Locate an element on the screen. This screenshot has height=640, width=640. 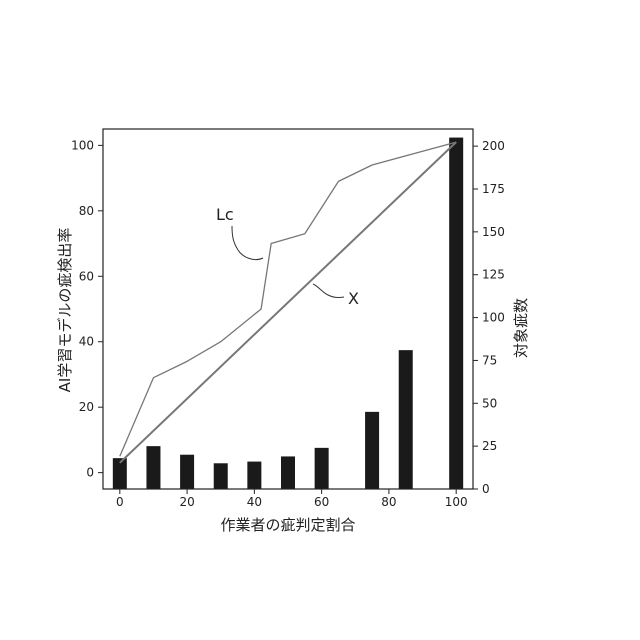
y-tick-label: 60 is located at coordinates (86, 276).